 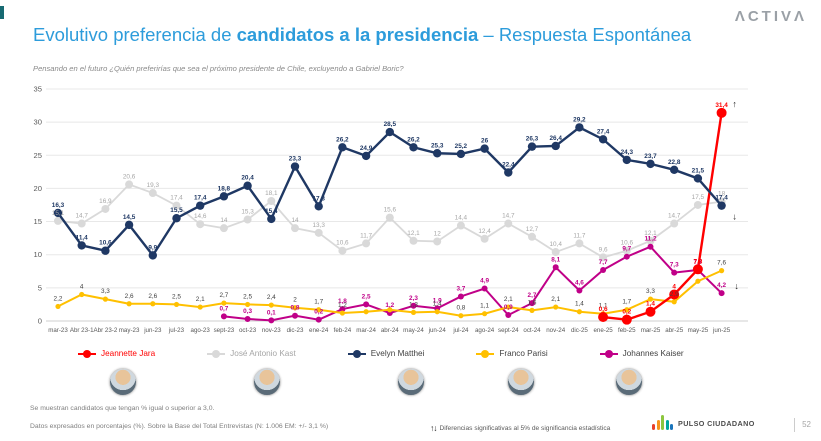 What do you see at coordinates (152, 247) in the screenshot?
I see `data-label: 9,9` at bounding box center [152, 247].